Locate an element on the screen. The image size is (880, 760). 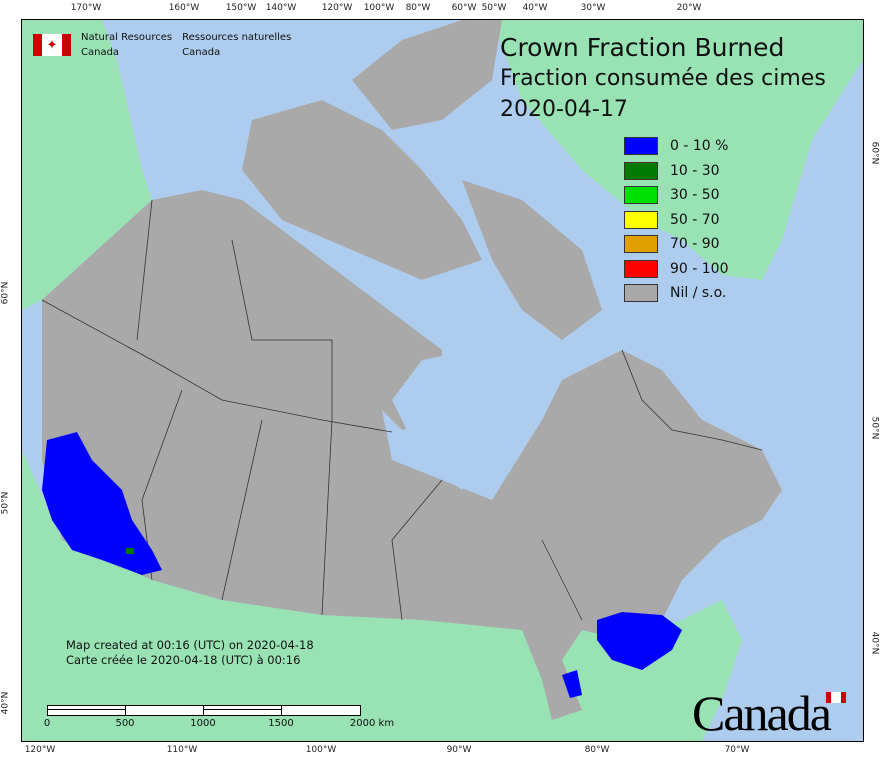
org-en-2: Canada is located at coordinates (100, 52).